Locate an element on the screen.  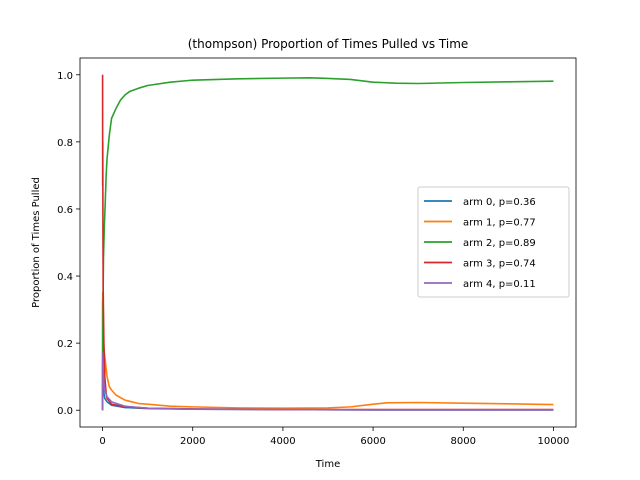
y-tick-label: 0.4 is located at coordinates (65, 277).